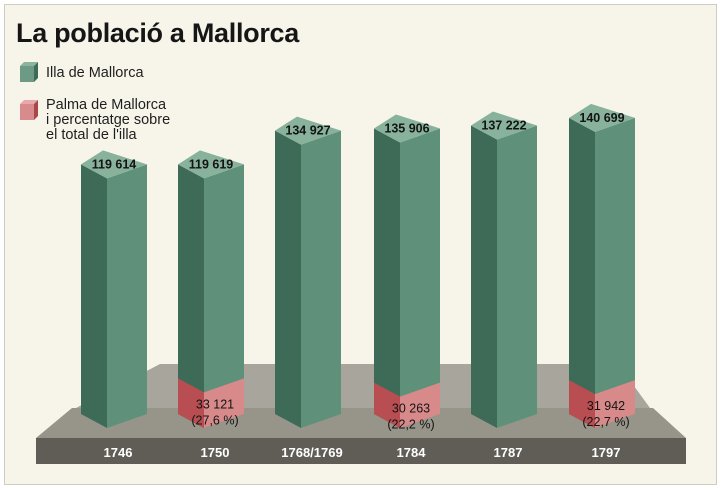  Describe the element at coordinates (157, 33) in the screenshot. I see `chart-title: La població a Mallorca` at that location.